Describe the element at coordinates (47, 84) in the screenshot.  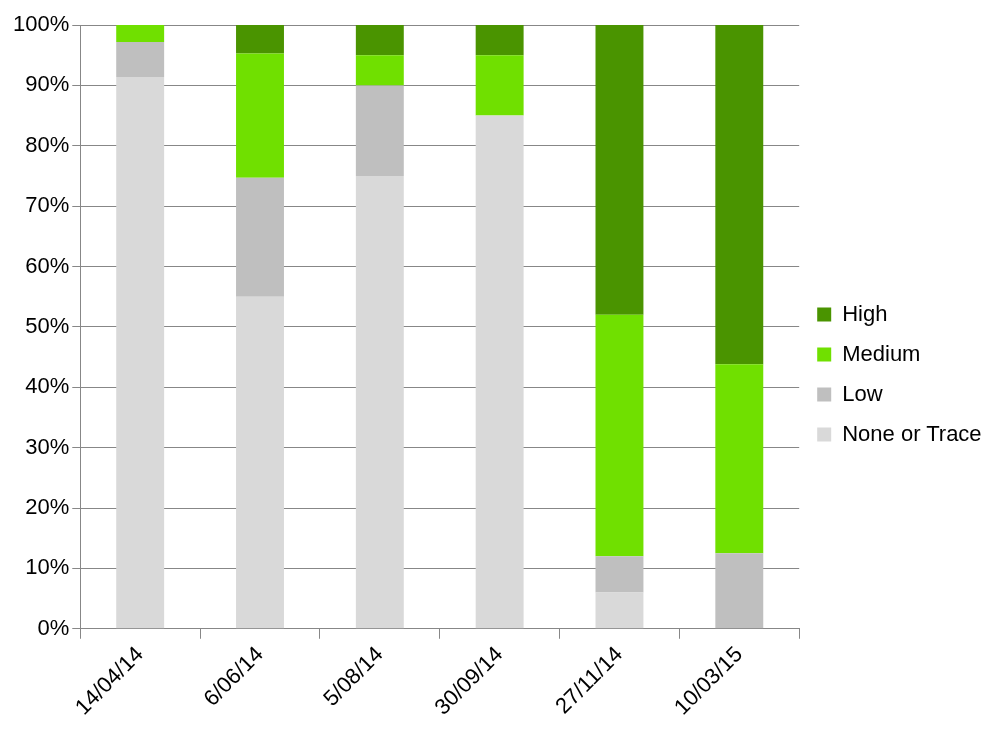
I see `y-tick-label: 90%` at that location.